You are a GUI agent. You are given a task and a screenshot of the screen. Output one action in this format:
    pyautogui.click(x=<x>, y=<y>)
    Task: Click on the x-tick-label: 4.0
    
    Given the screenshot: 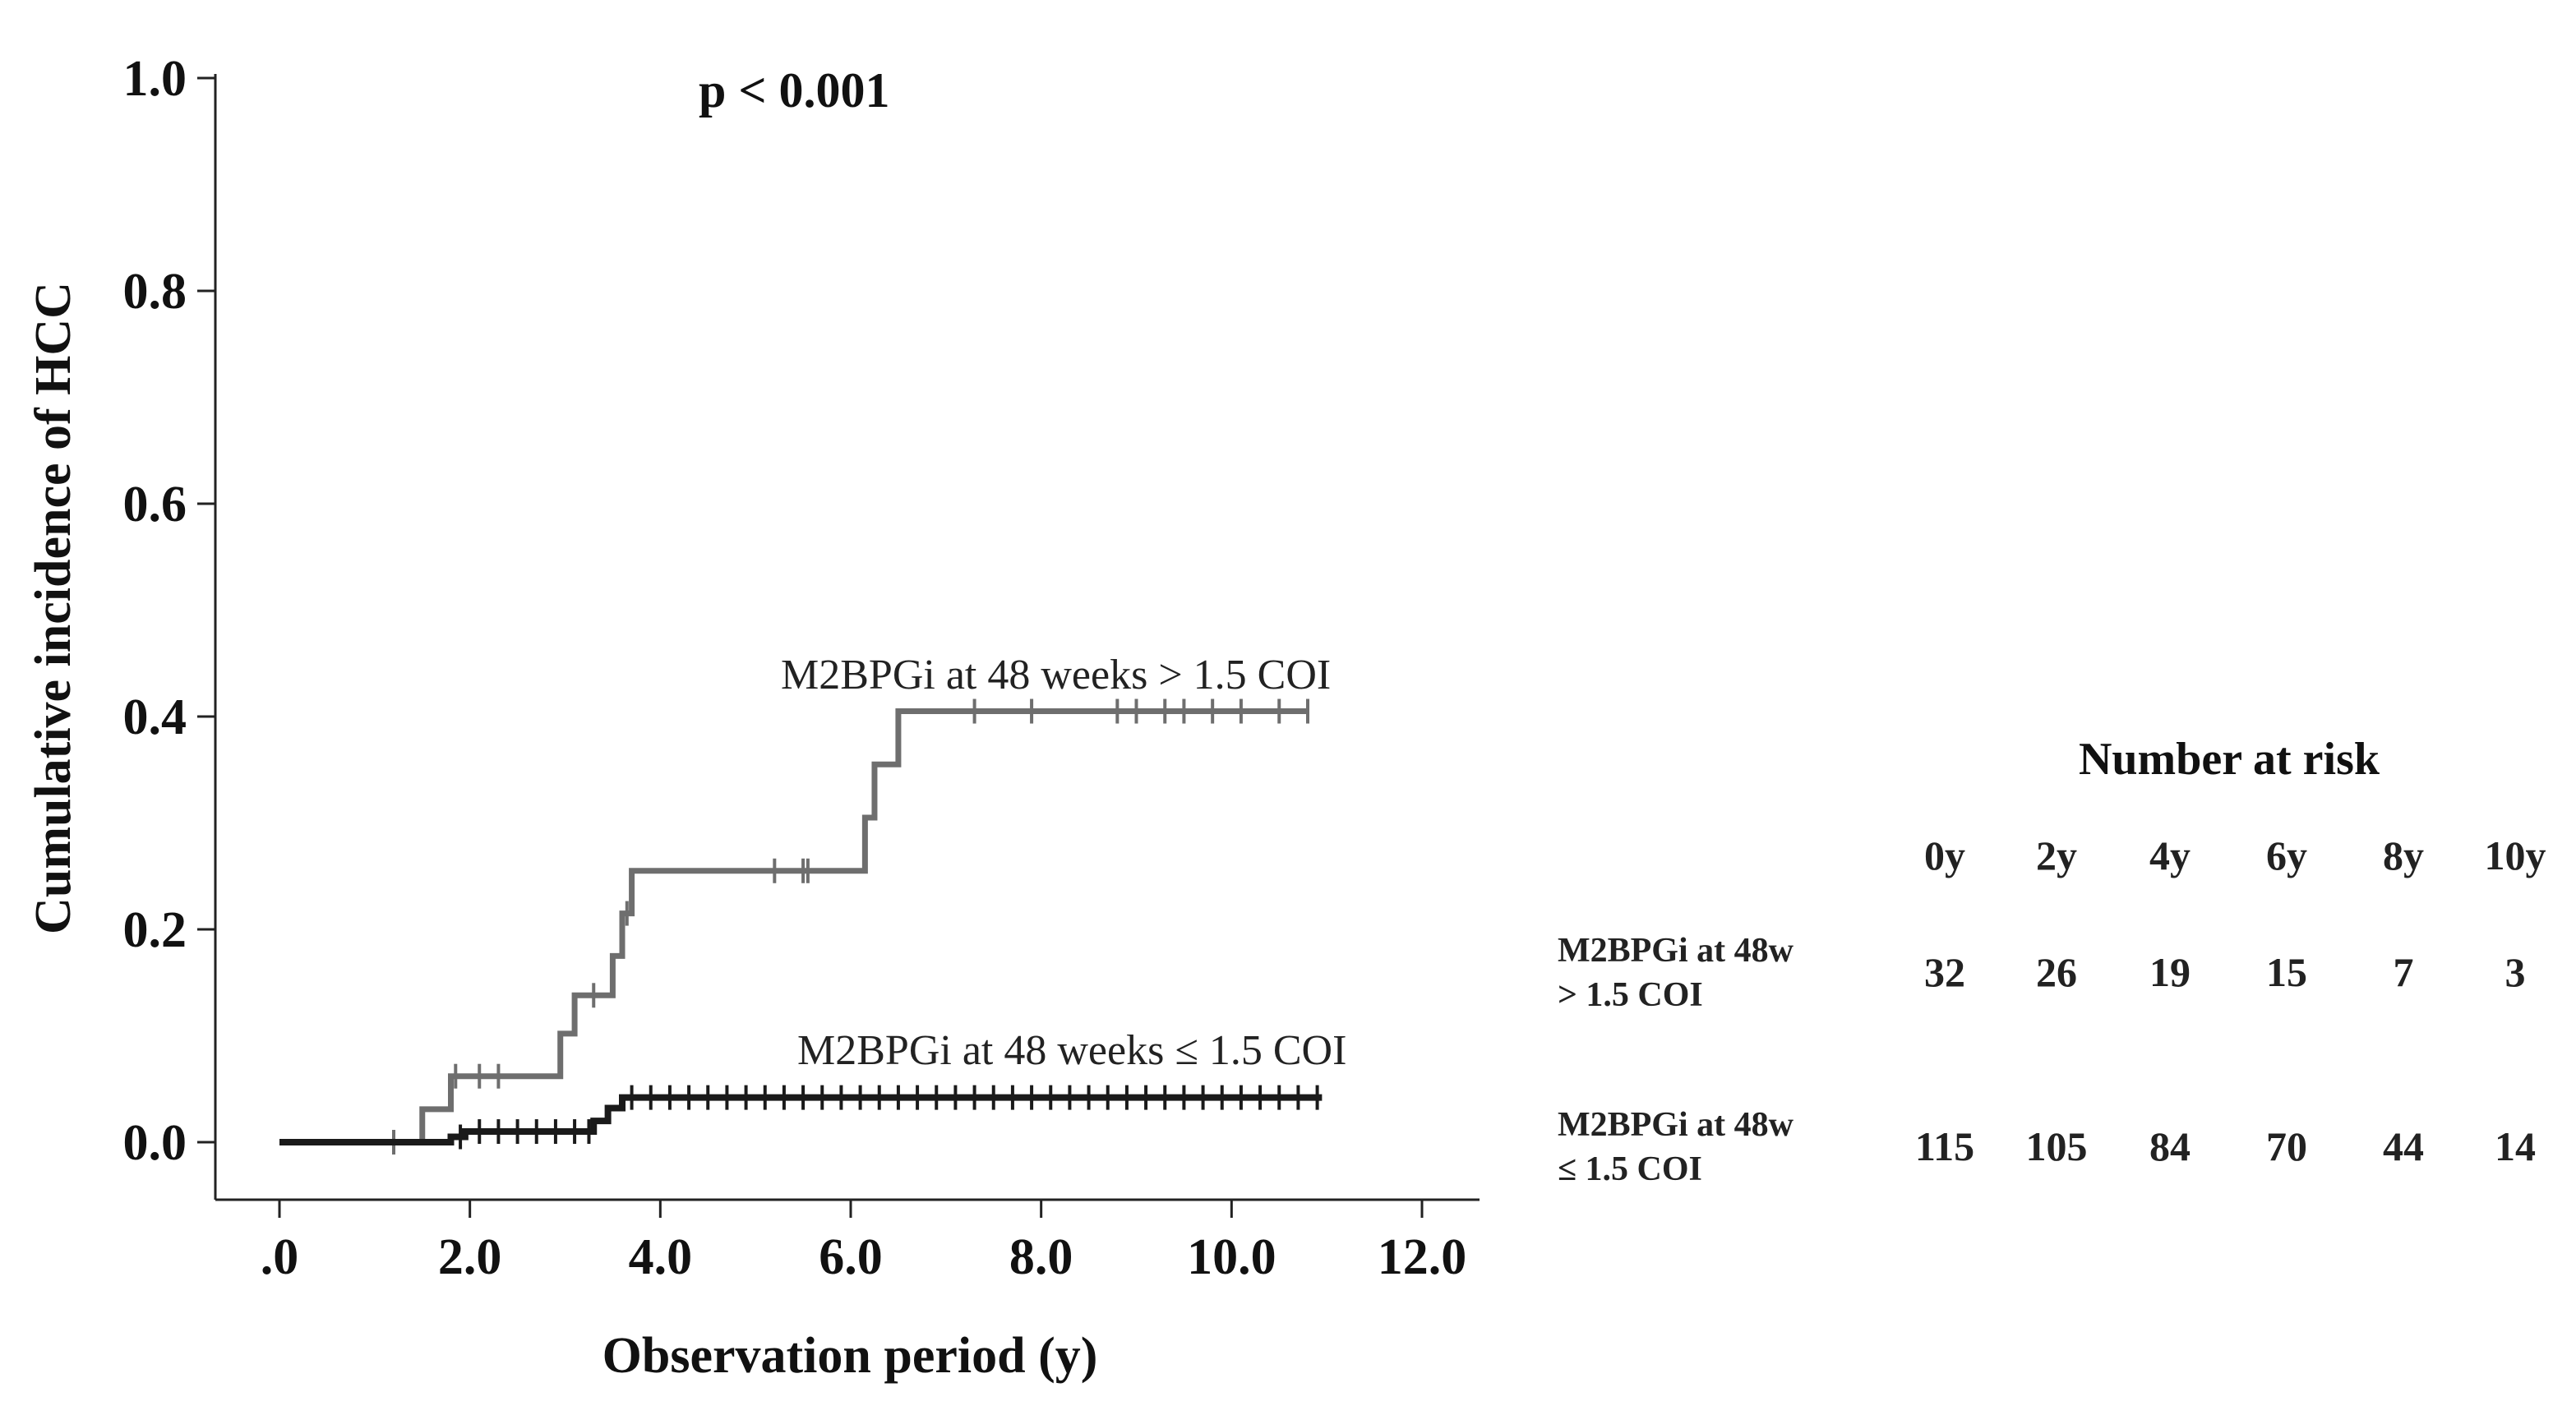 What is the action you would take?
    pyautogui.click(x=661, y=1257)
    